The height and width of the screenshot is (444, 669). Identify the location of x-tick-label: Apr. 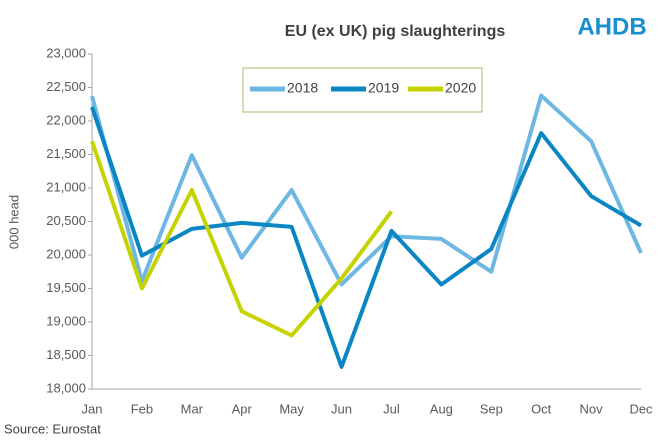
(242, 408).